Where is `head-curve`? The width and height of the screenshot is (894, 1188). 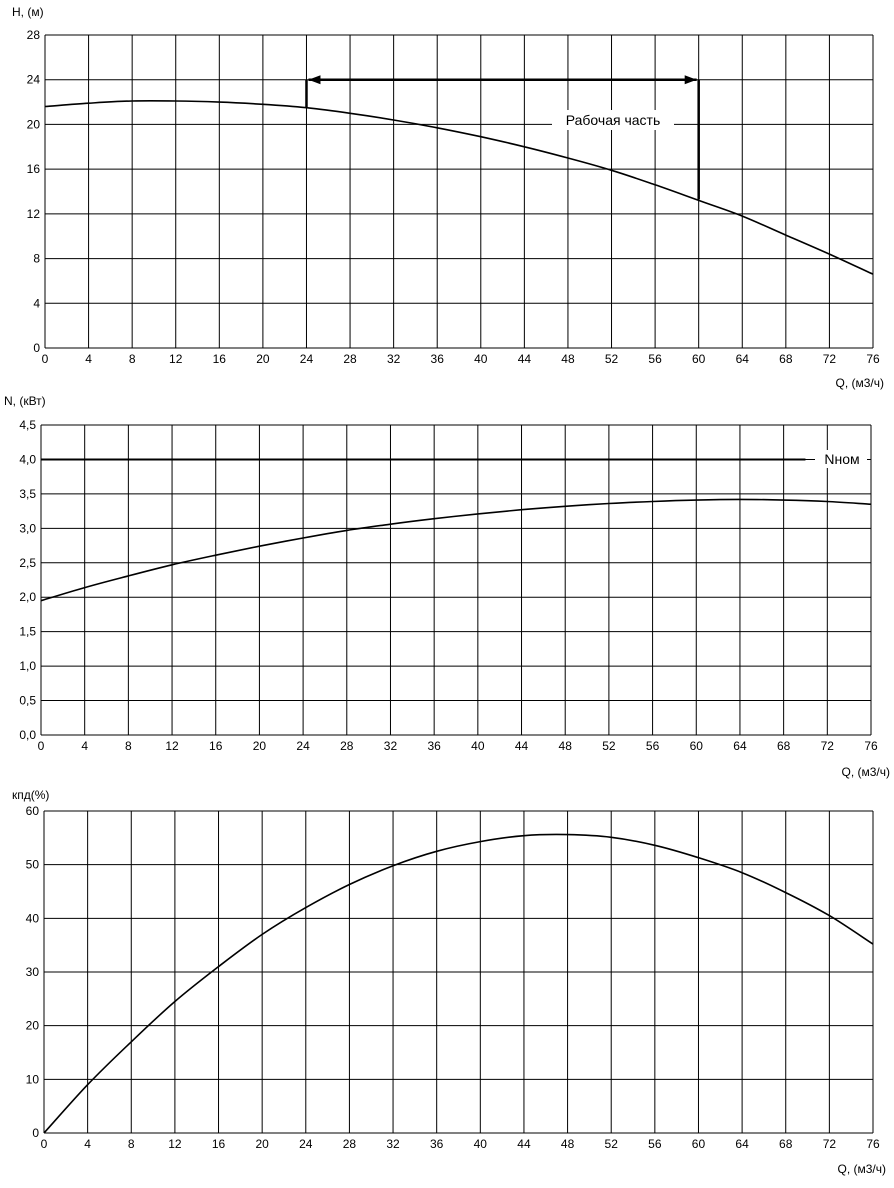
head-curve is located at coordinates (459, 187).